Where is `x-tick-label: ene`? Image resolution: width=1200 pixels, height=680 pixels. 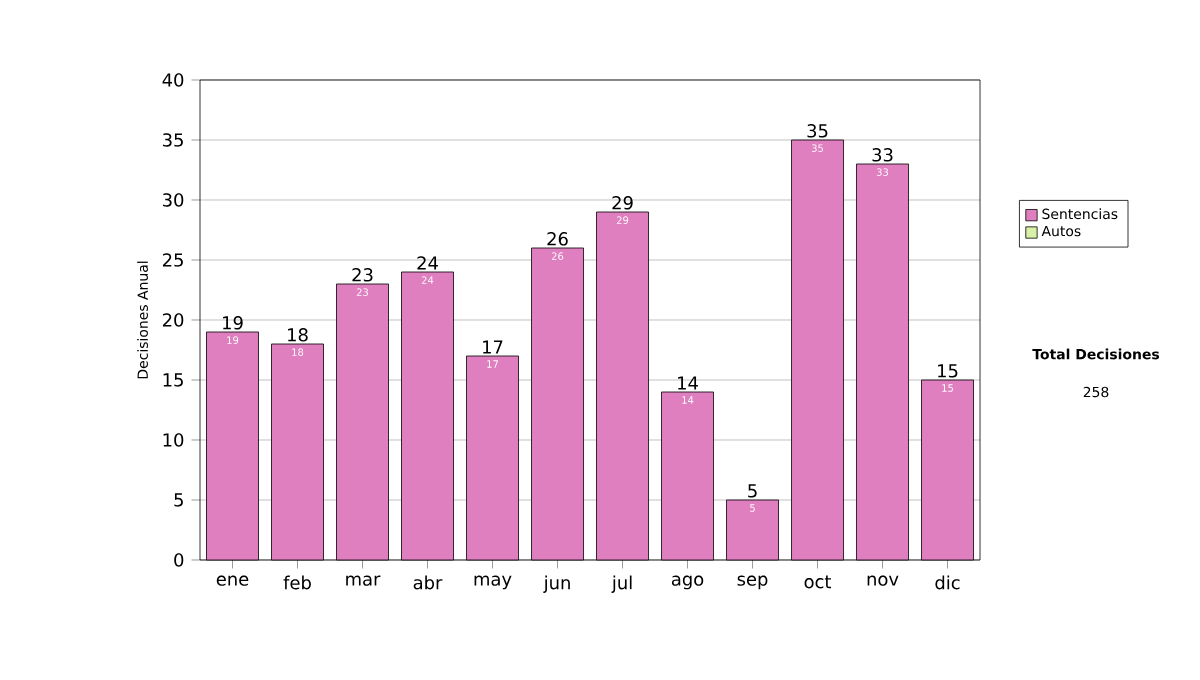
x-tick-label: ene is located at coordinates (232, 580).